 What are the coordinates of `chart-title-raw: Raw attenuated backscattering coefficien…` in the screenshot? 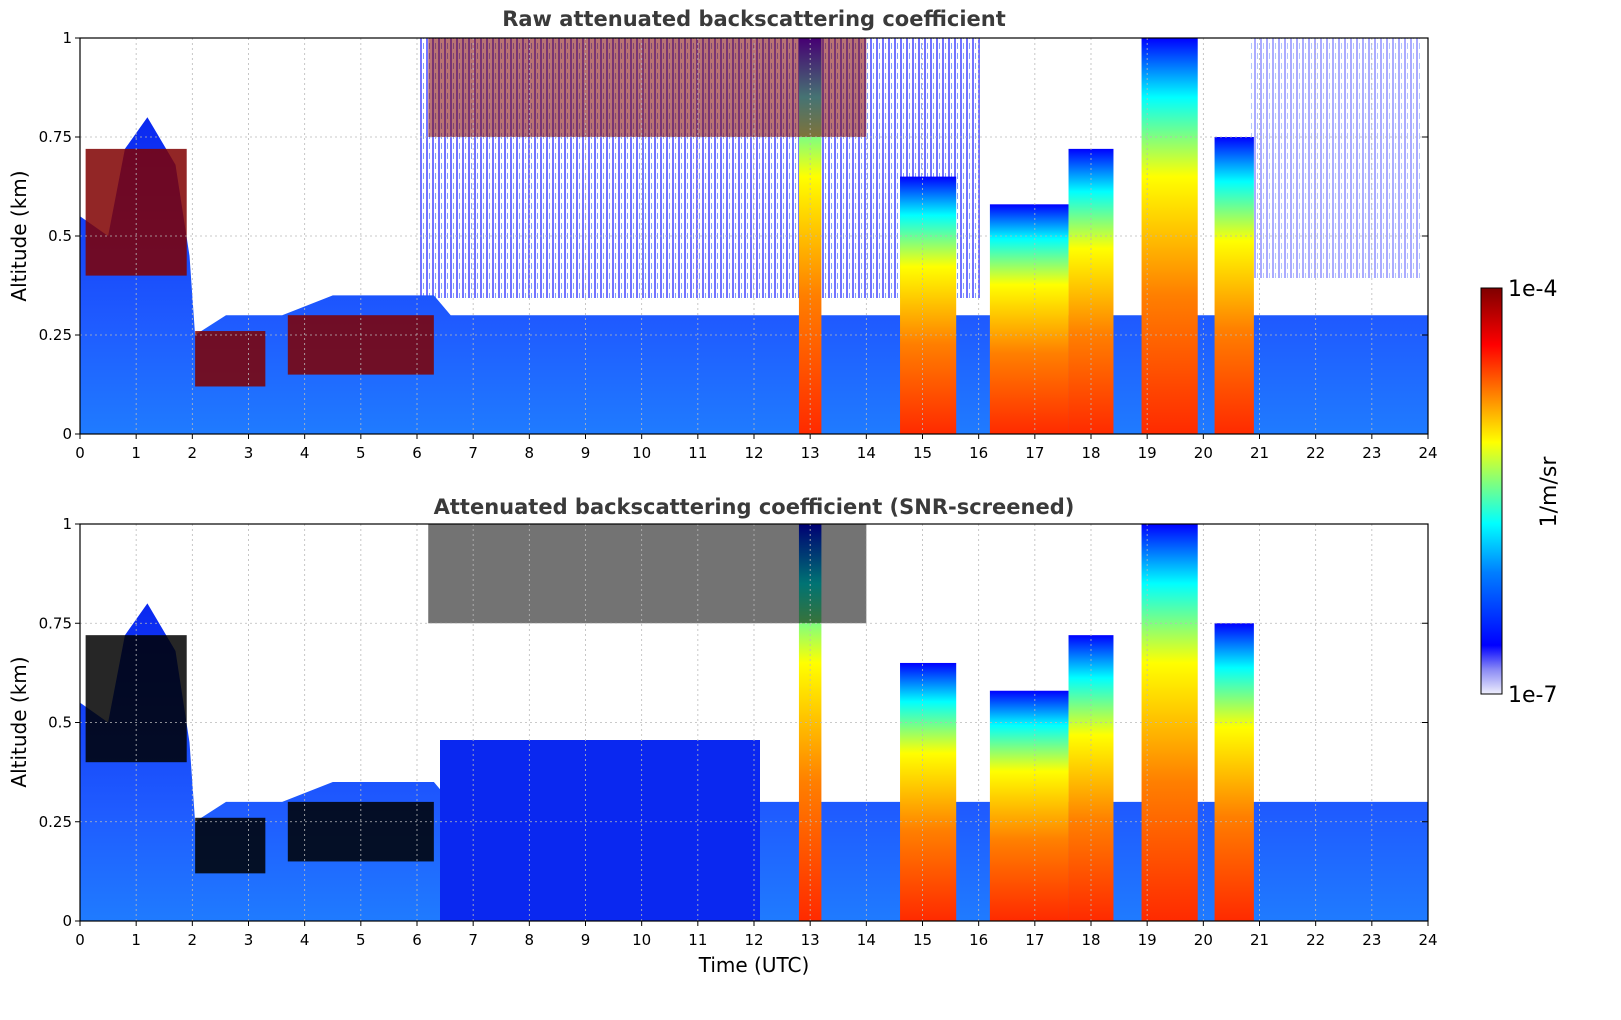 It's located at (754, 19).